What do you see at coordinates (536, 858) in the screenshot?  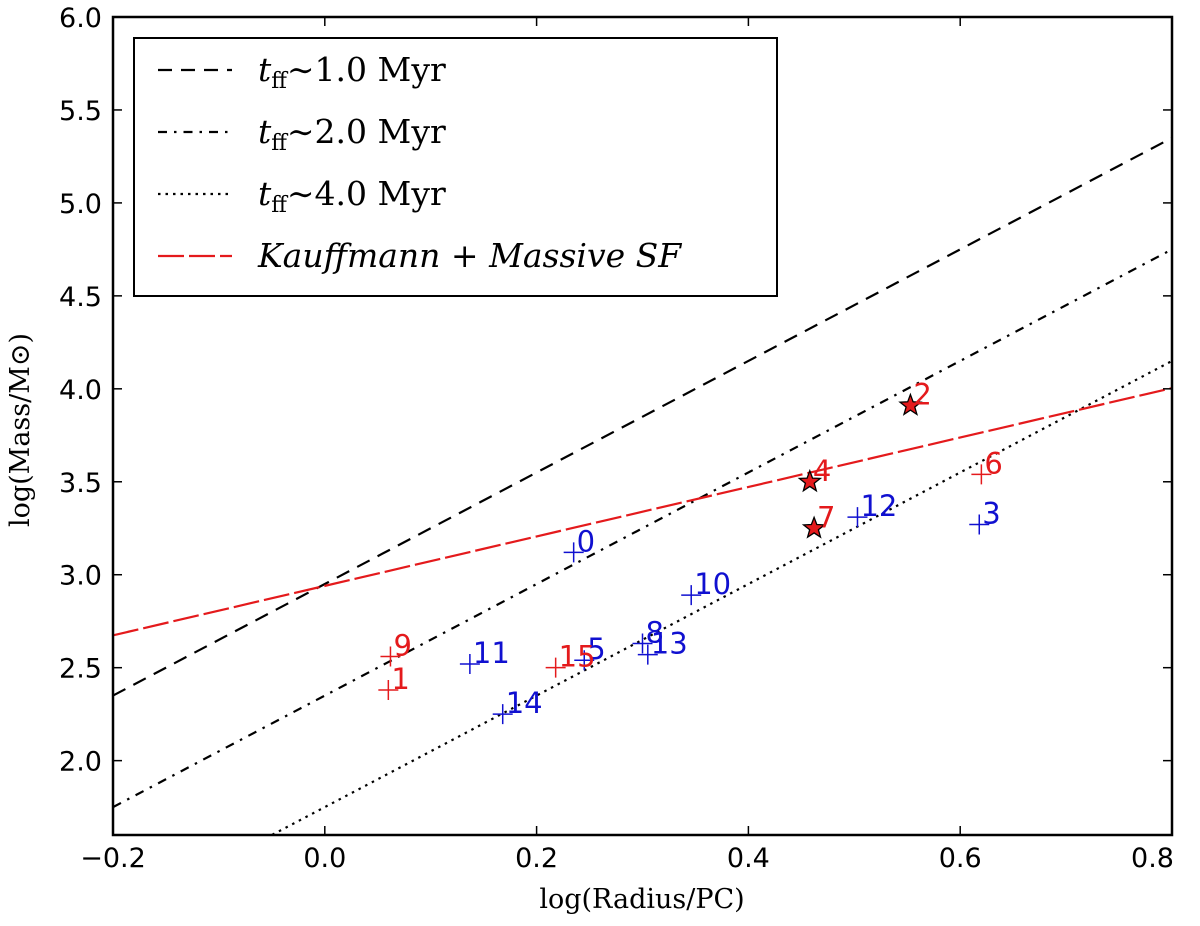 I see `x-tick-label: 0.2` at bounding box center [536, 858].